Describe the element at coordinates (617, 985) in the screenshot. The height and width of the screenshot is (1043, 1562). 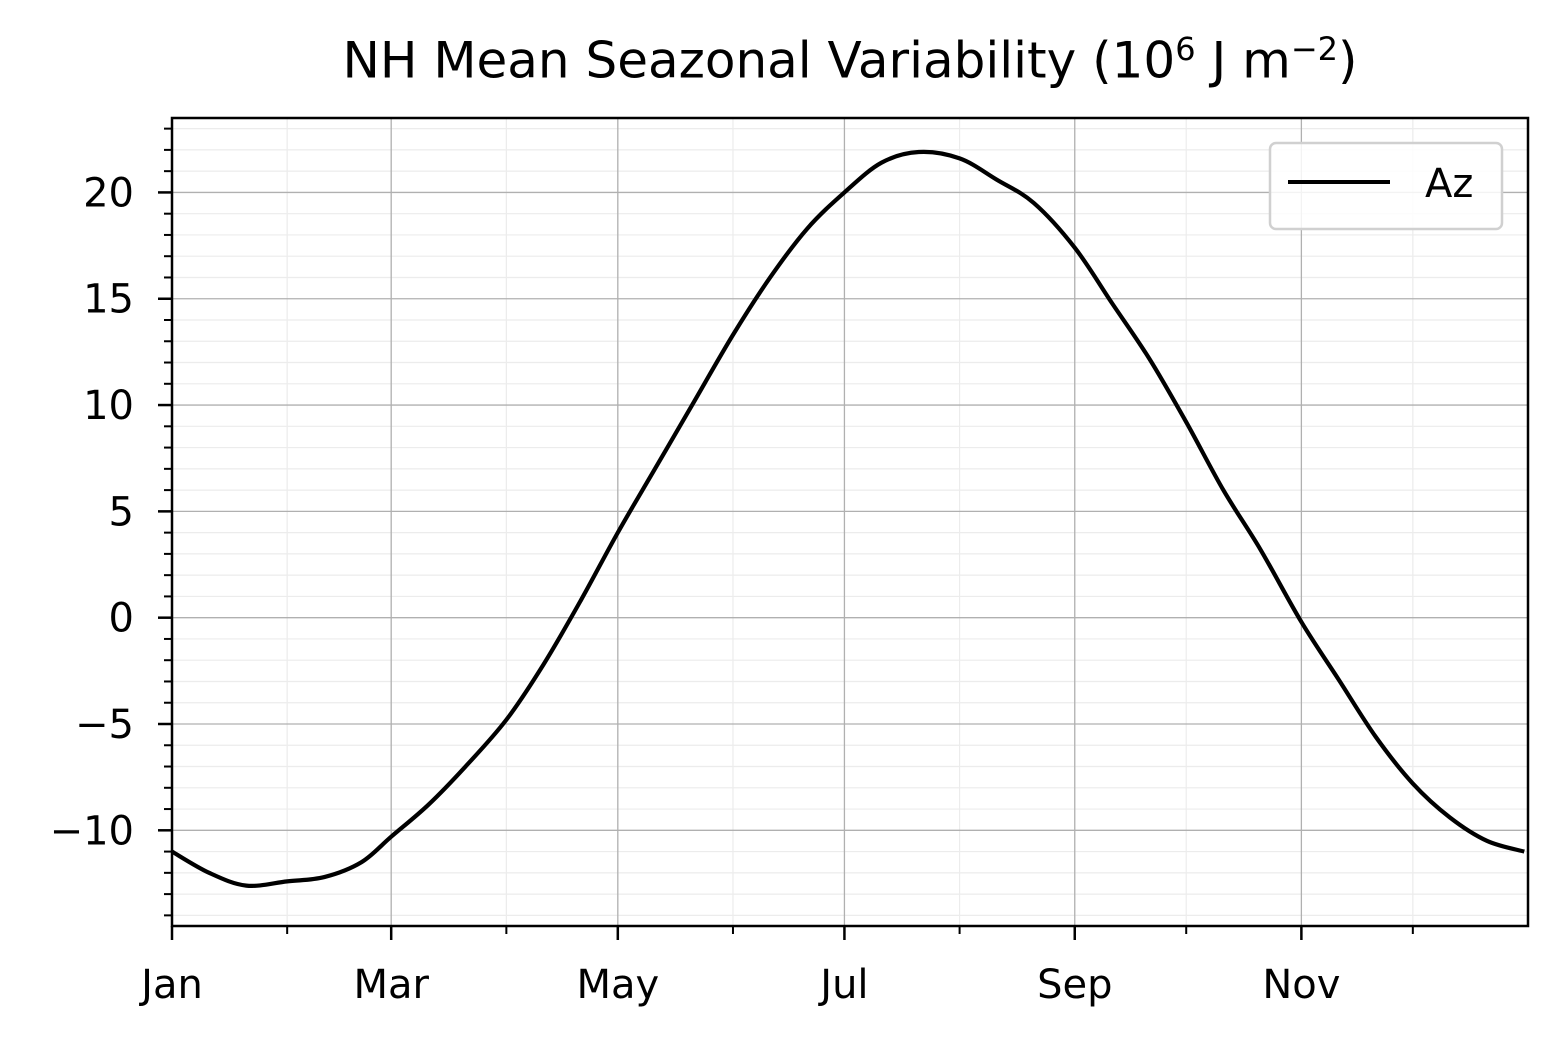
I see `x-tick-label: May` at that location.